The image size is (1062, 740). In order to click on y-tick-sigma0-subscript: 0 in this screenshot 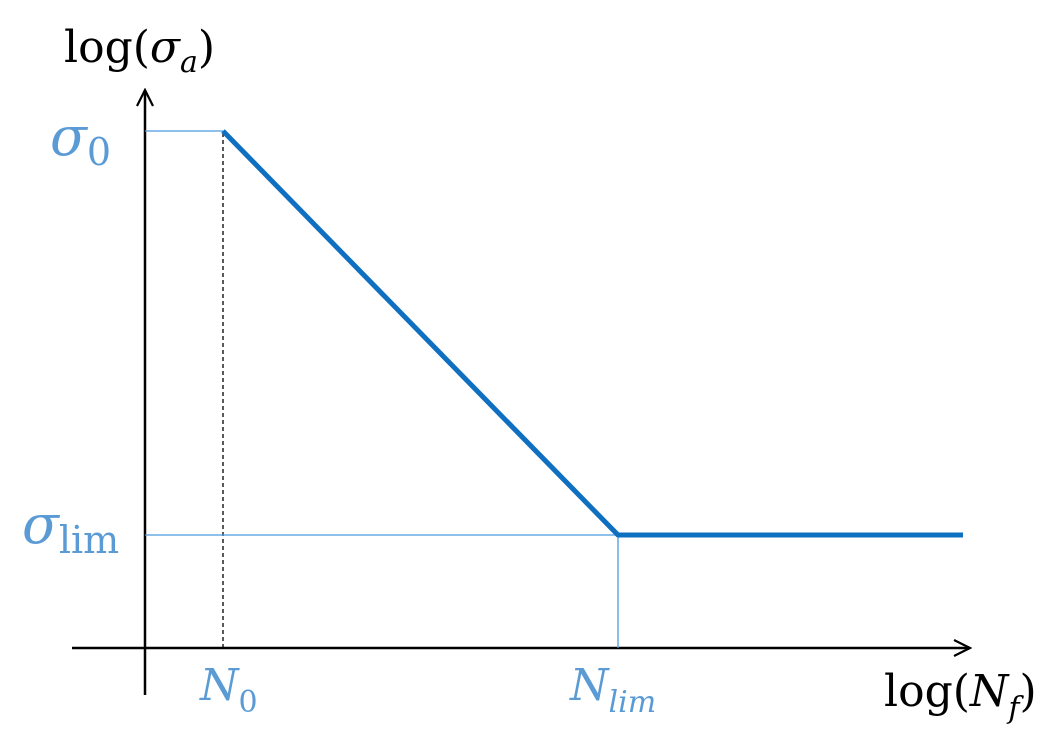, I will do `click(99, 152)`.